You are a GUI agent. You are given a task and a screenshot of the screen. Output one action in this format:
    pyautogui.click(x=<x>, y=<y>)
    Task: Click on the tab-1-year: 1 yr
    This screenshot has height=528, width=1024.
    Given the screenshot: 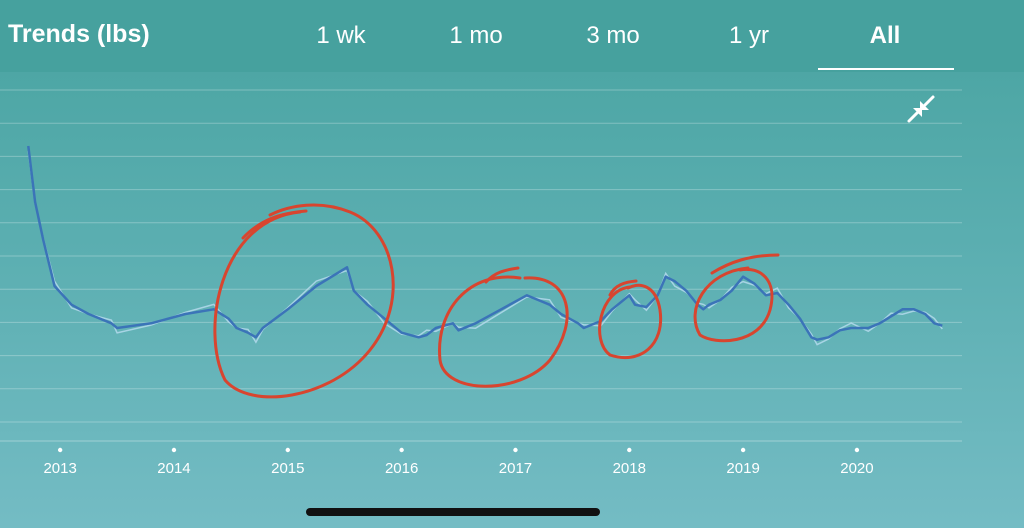 What is the action you would take?
    pyautogui.click(x=748, y=35)
    